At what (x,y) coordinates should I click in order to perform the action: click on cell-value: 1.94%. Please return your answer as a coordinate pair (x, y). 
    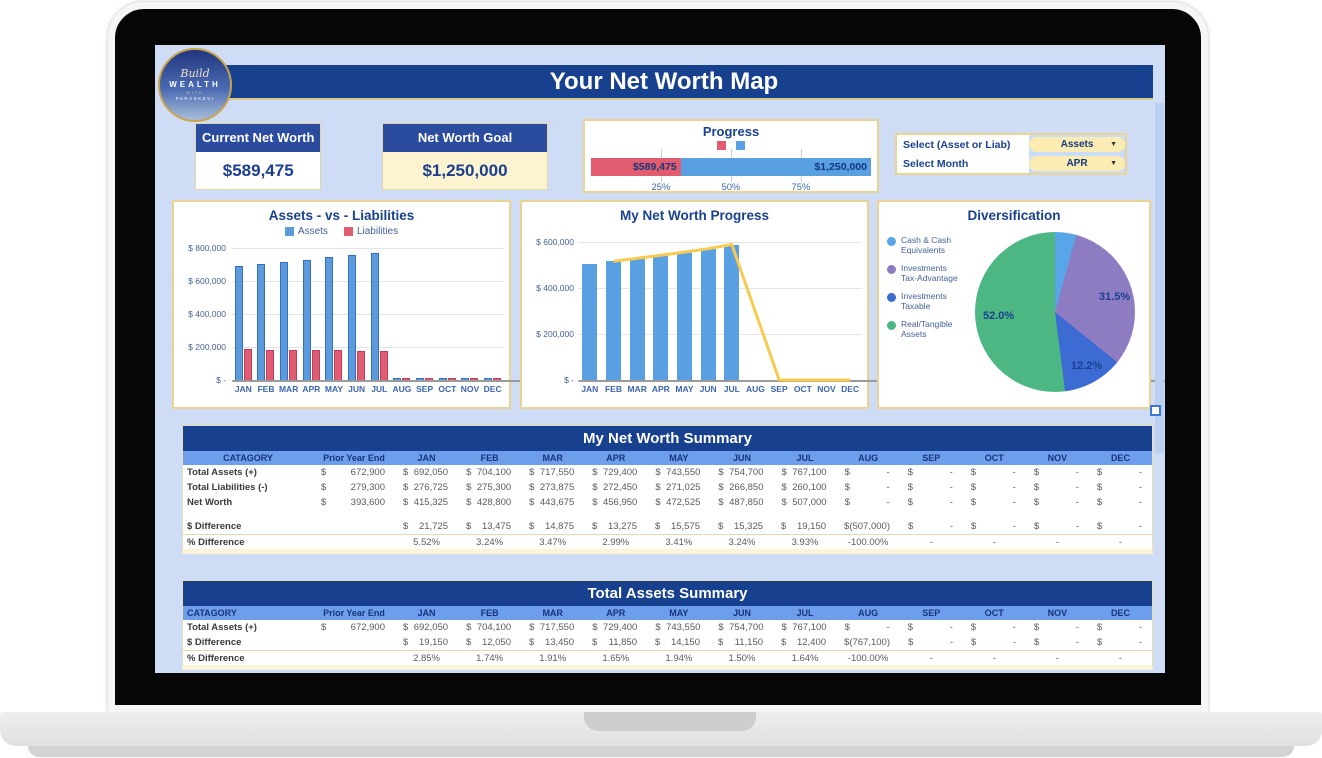
    Looking at the image, I should click on (679, 658).